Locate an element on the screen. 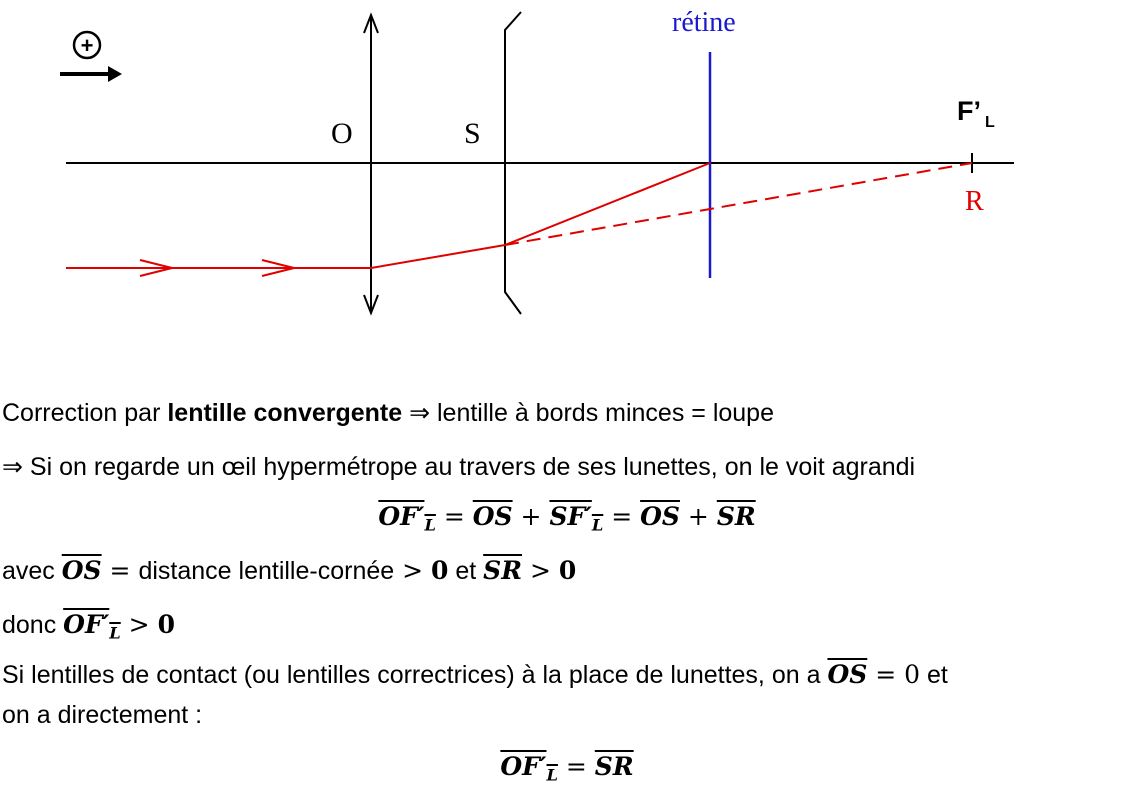  cornea-surface is located at coordinates (513, 163).